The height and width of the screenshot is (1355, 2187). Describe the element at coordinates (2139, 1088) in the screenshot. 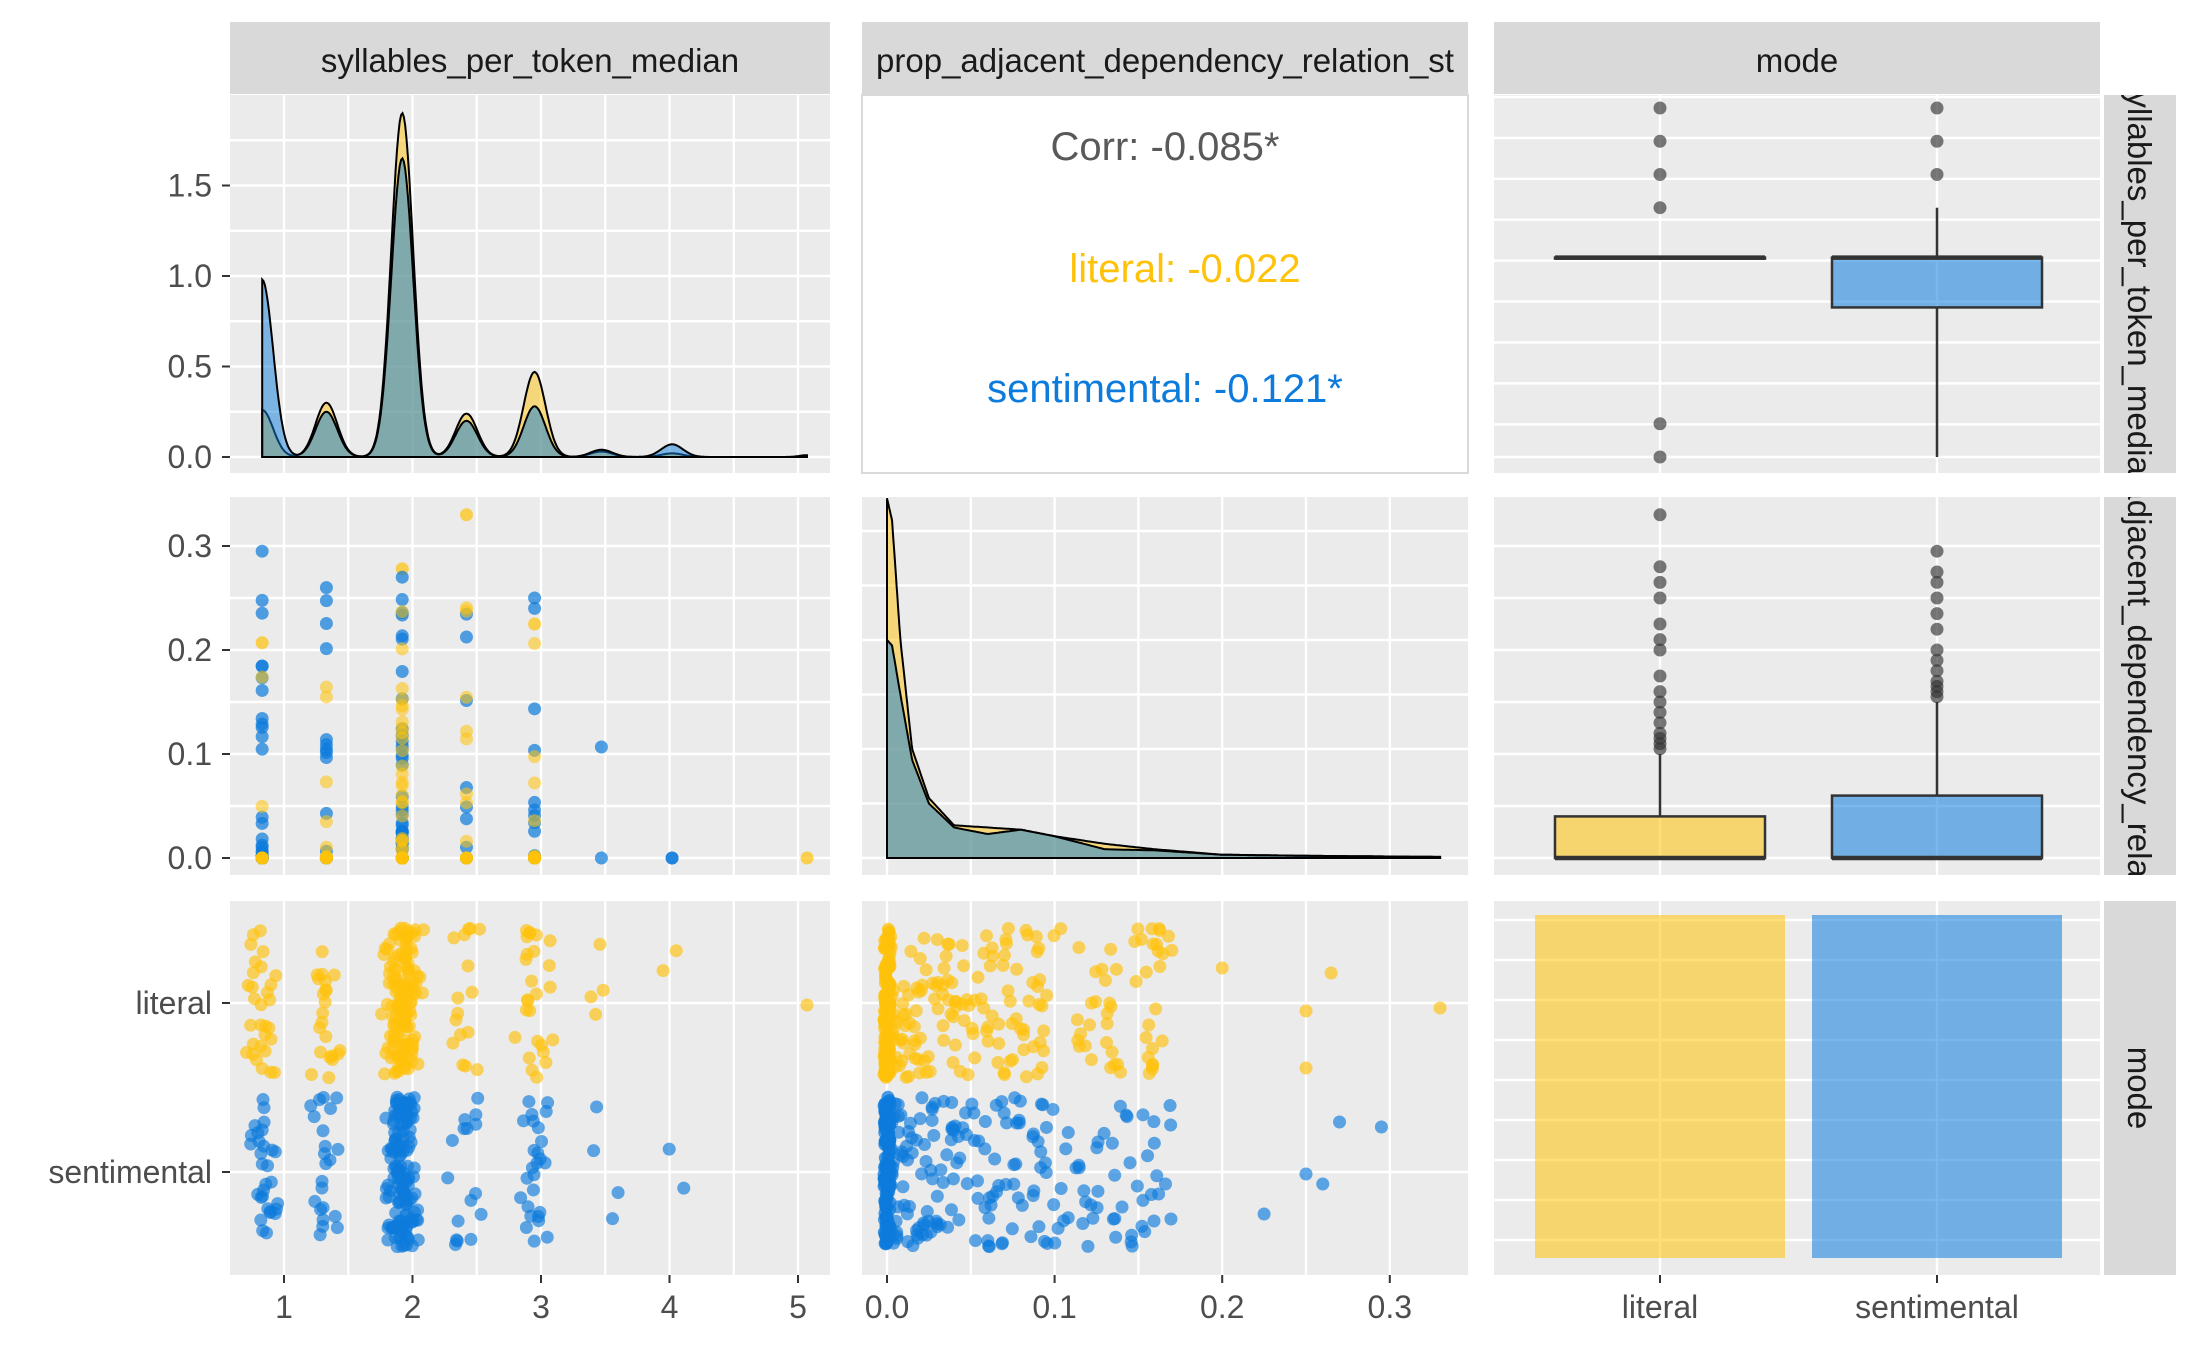

I see `strip-right-label-3: mode` at that location.